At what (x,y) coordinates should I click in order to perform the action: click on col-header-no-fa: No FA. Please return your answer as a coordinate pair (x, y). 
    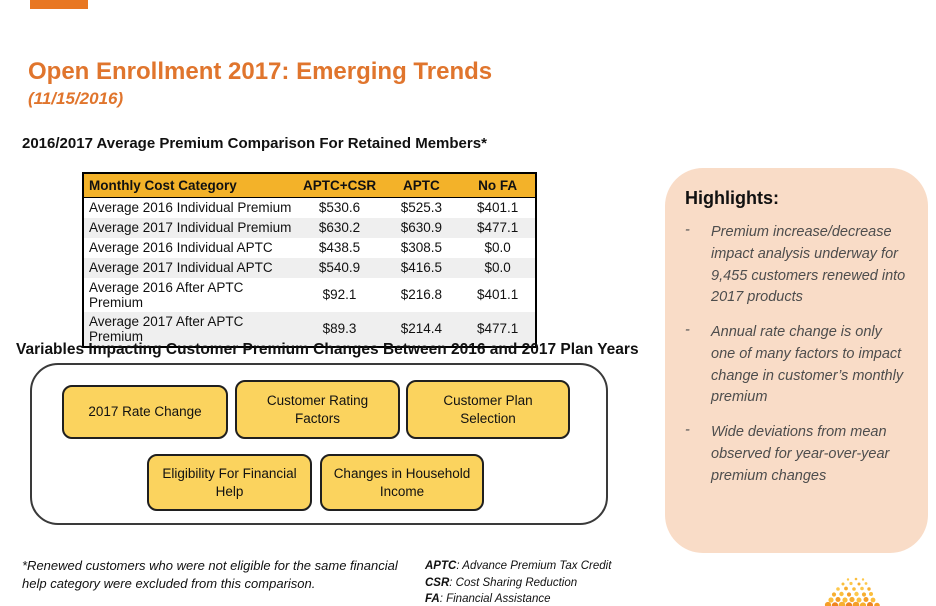
    Looking at the image, I should click on (498, 185).